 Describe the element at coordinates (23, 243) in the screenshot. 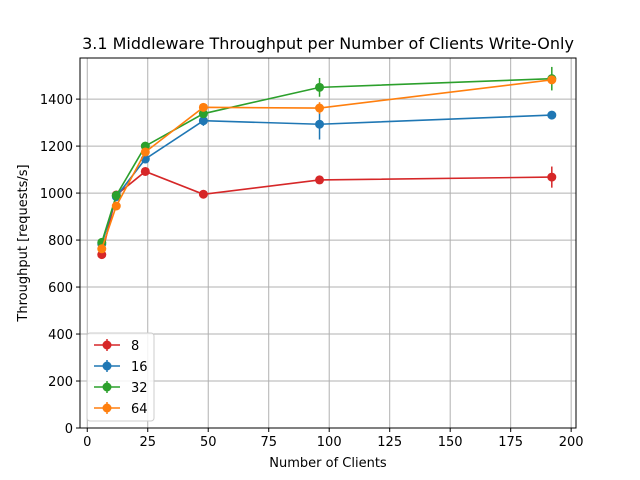

I see `y-axis-label: Throughput [requests/s]` at that location.